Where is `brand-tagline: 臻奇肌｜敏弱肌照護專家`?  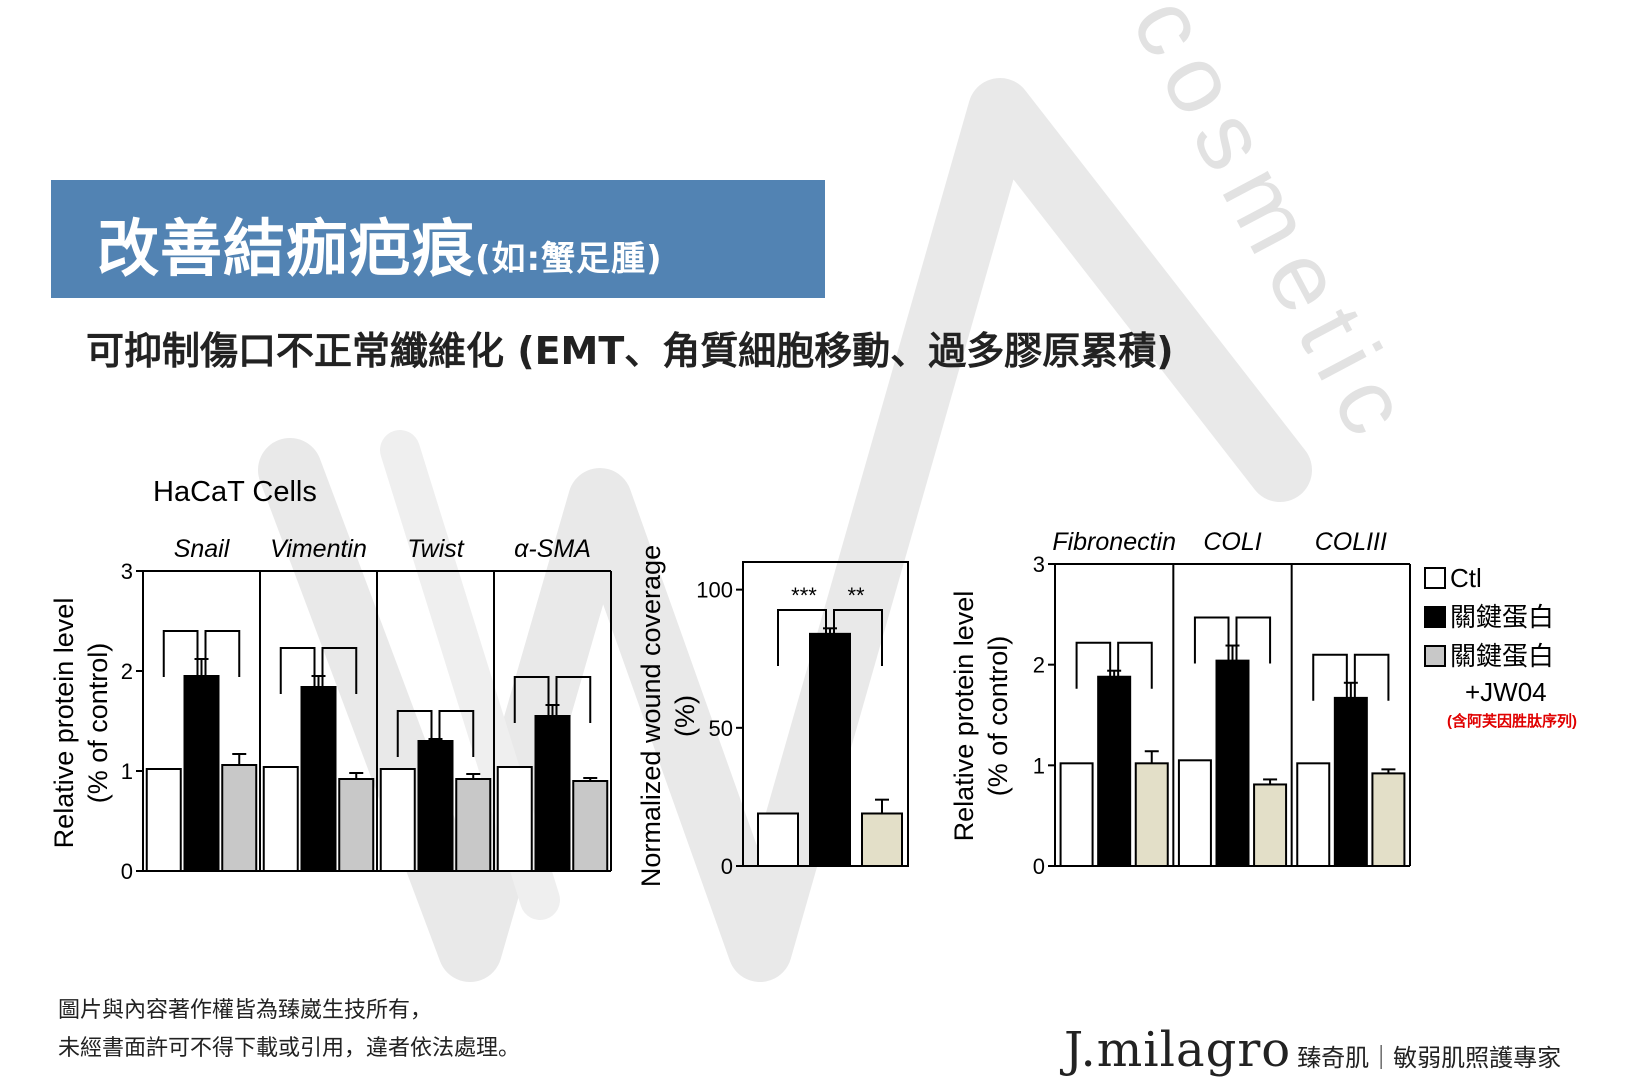 brand-tagline: 臻奇肌｜敏弱肌照護專家 is located at coordinates (1429, 1058).